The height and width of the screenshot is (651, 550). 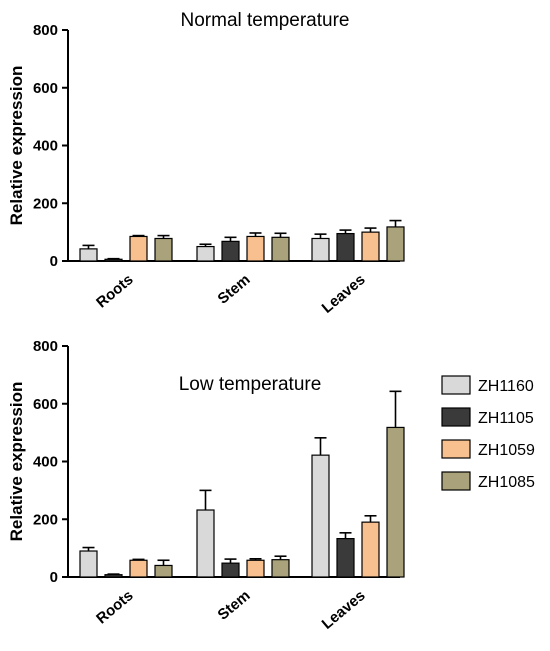 I want to click on chart-title: Normal temperature, so click(x=265, y=20).